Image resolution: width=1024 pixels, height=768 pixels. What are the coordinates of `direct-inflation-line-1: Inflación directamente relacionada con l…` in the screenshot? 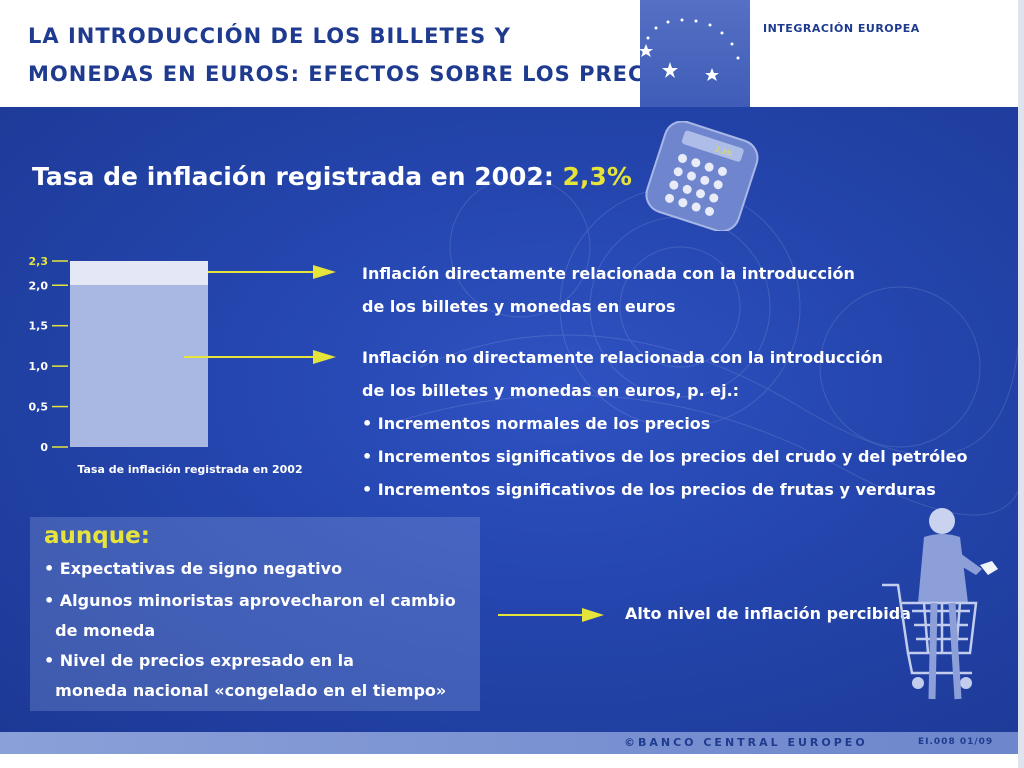 It's located at (608, 273).